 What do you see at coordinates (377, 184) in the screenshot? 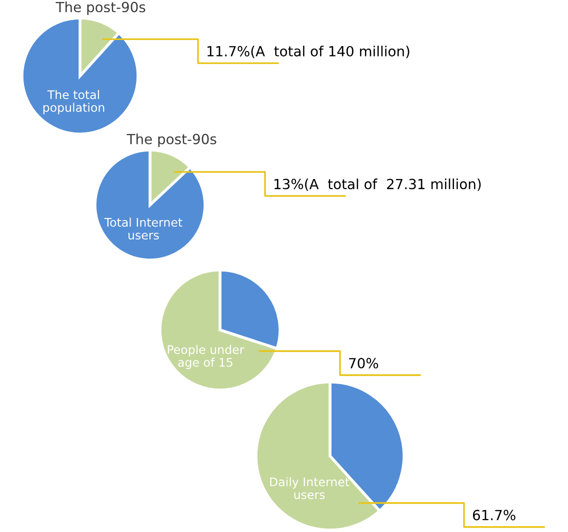
I see `data-label: 13%(A total of 27.31 million)` at bounding box center [377, 184].